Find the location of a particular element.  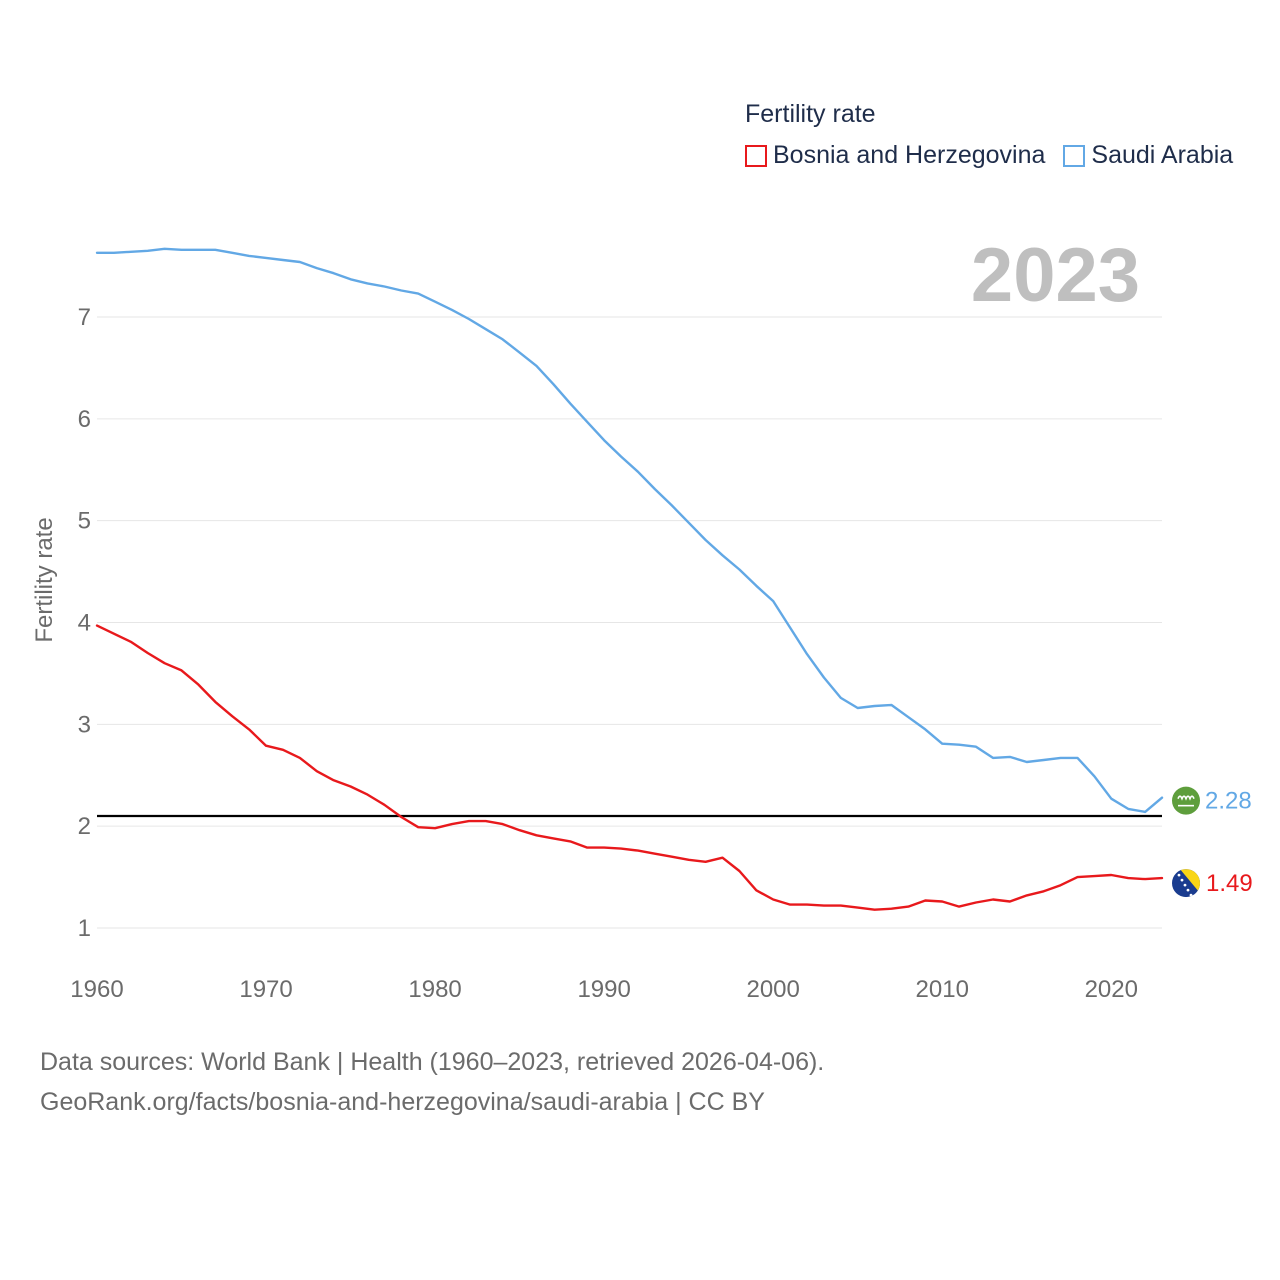

legend-label-bosnia: Bosnia and Herzegovina is located at coordinates (909, 155).